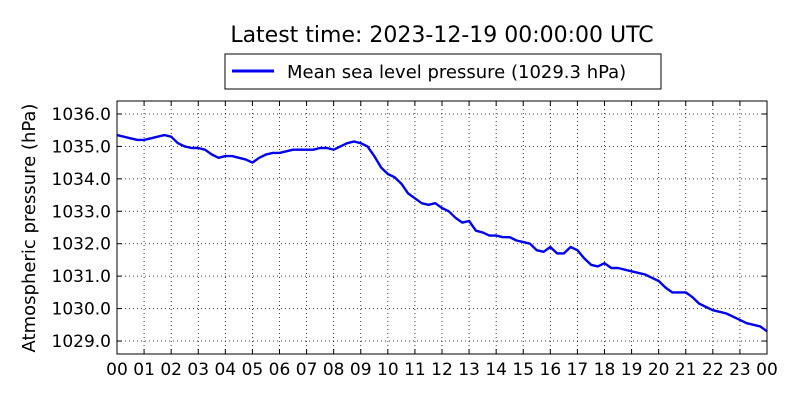 The height and width of the screenshot is (400, 800). Describe the element at coordinates (81, 115) in the screenshot. I see `y-tick-label: 1036.0` at that location.